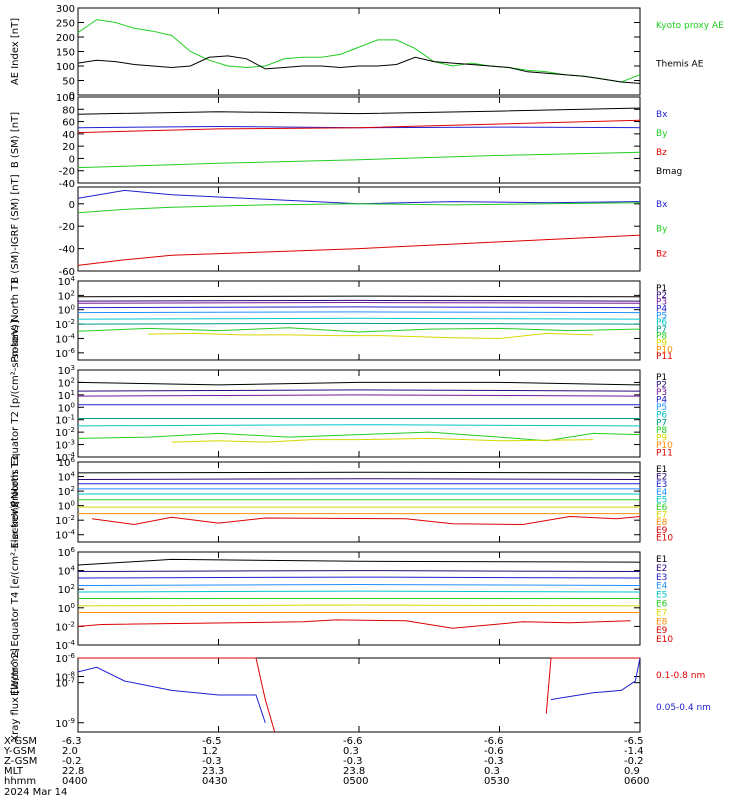  I want to click on ytick-label: 10⁴, so click(67, 571).